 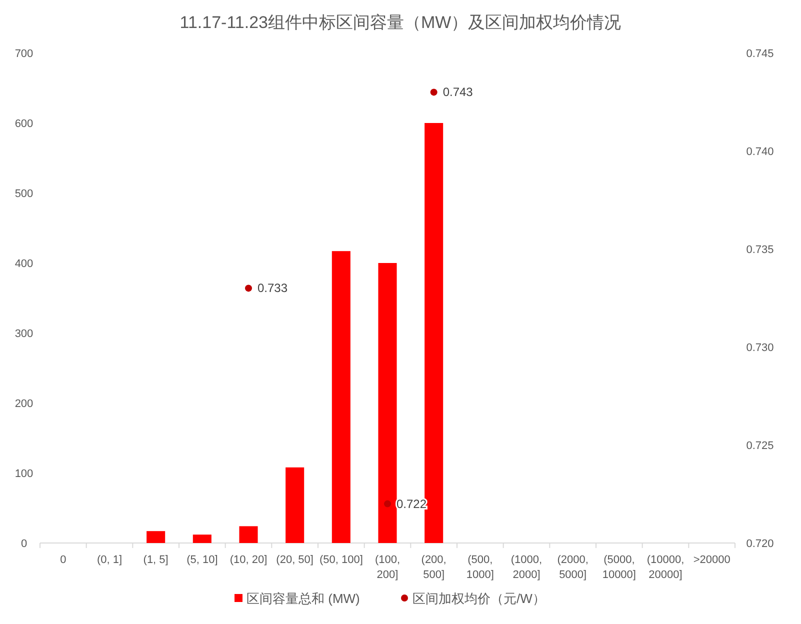 I want to click on x-tick-label: (20, 50], so click(x=295, y=560).